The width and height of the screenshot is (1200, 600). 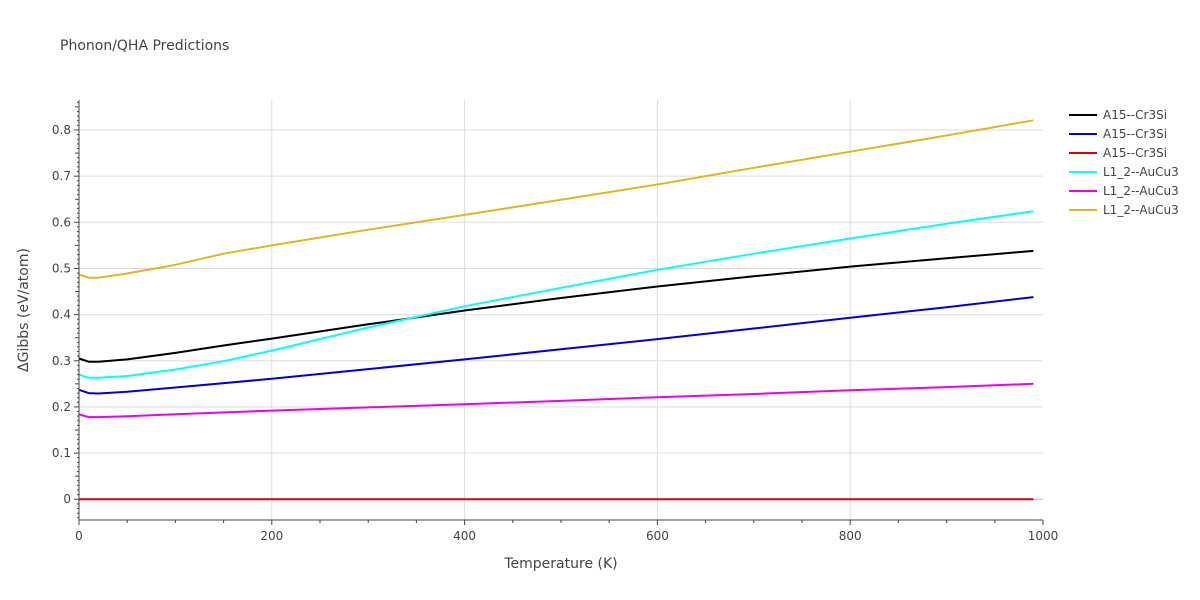 What do you see at coordinates (144, 46) in the screenshot?
I see `chart-title: Phonon/QHA Predictions` at bounding box center [144, 46].